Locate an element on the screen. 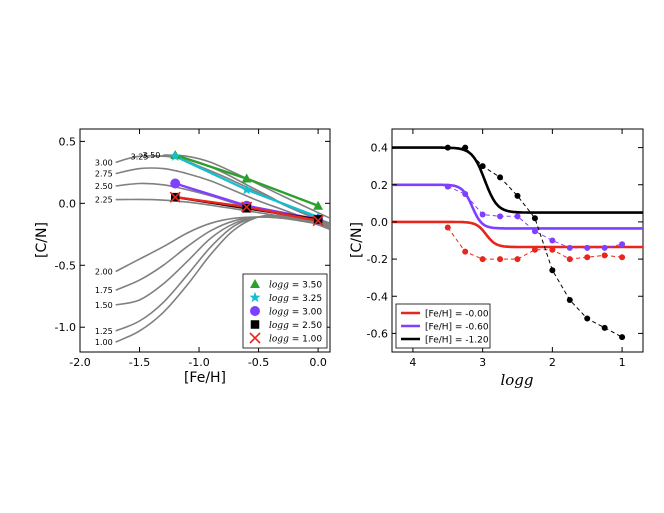 The width and height of the screenshot is (664, 513). legend-label: [Fe/H] = -0.60 is located at coordinates (457, 328).